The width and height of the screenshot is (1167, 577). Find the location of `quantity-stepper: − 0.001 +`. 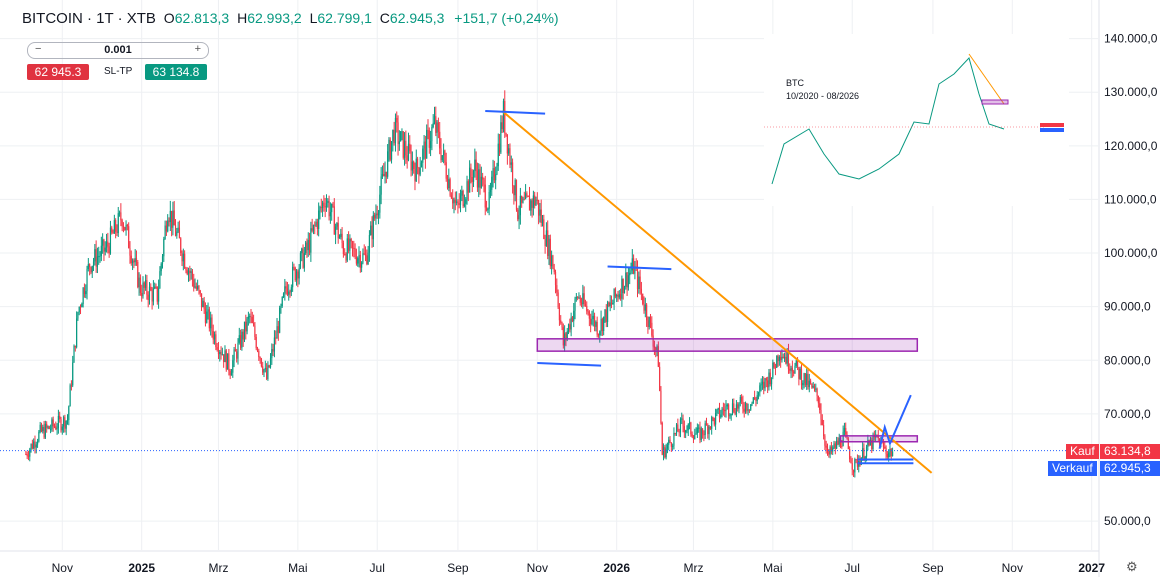

quantity-stepper: − 0.001 + is located at coordinates (118, 50).